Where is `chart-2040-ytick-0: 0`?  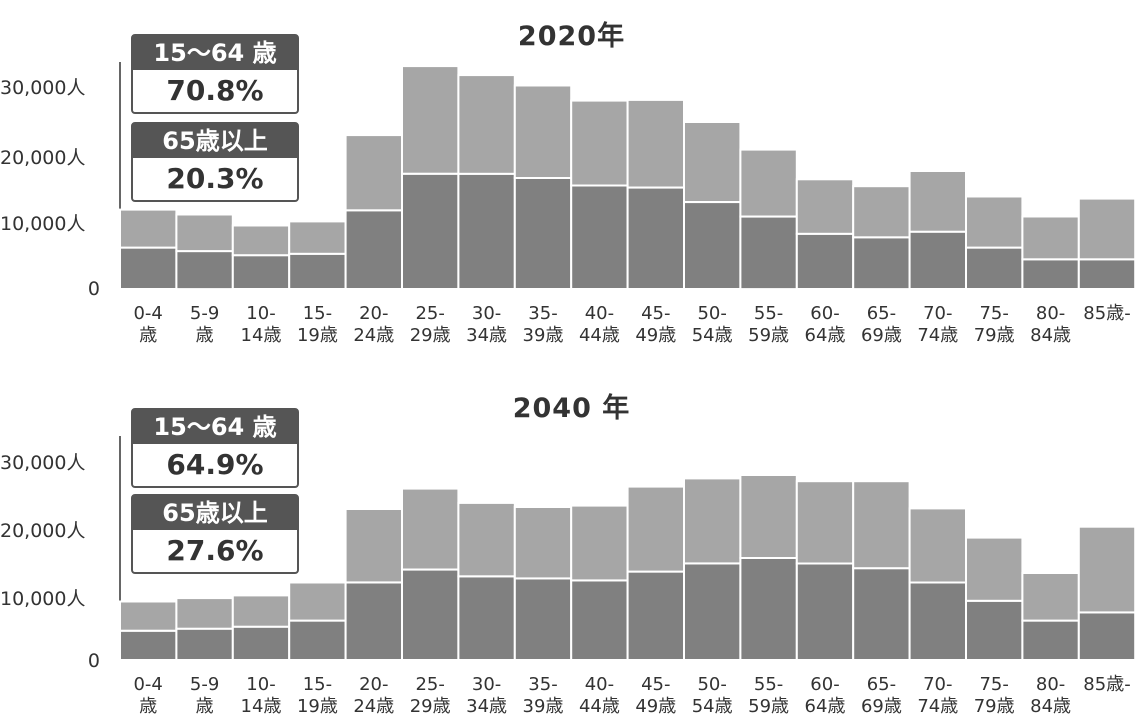 chart-2040-ytick-0: 0 is located at coordinates (93, 661).